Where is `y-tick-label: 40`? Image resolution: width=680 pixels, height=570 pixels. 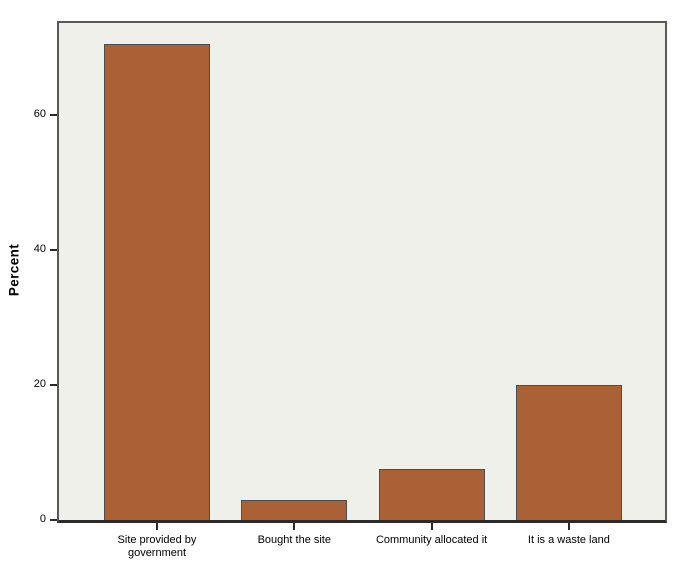 y-tick-label: 40 is located at coordinates (39, 249).